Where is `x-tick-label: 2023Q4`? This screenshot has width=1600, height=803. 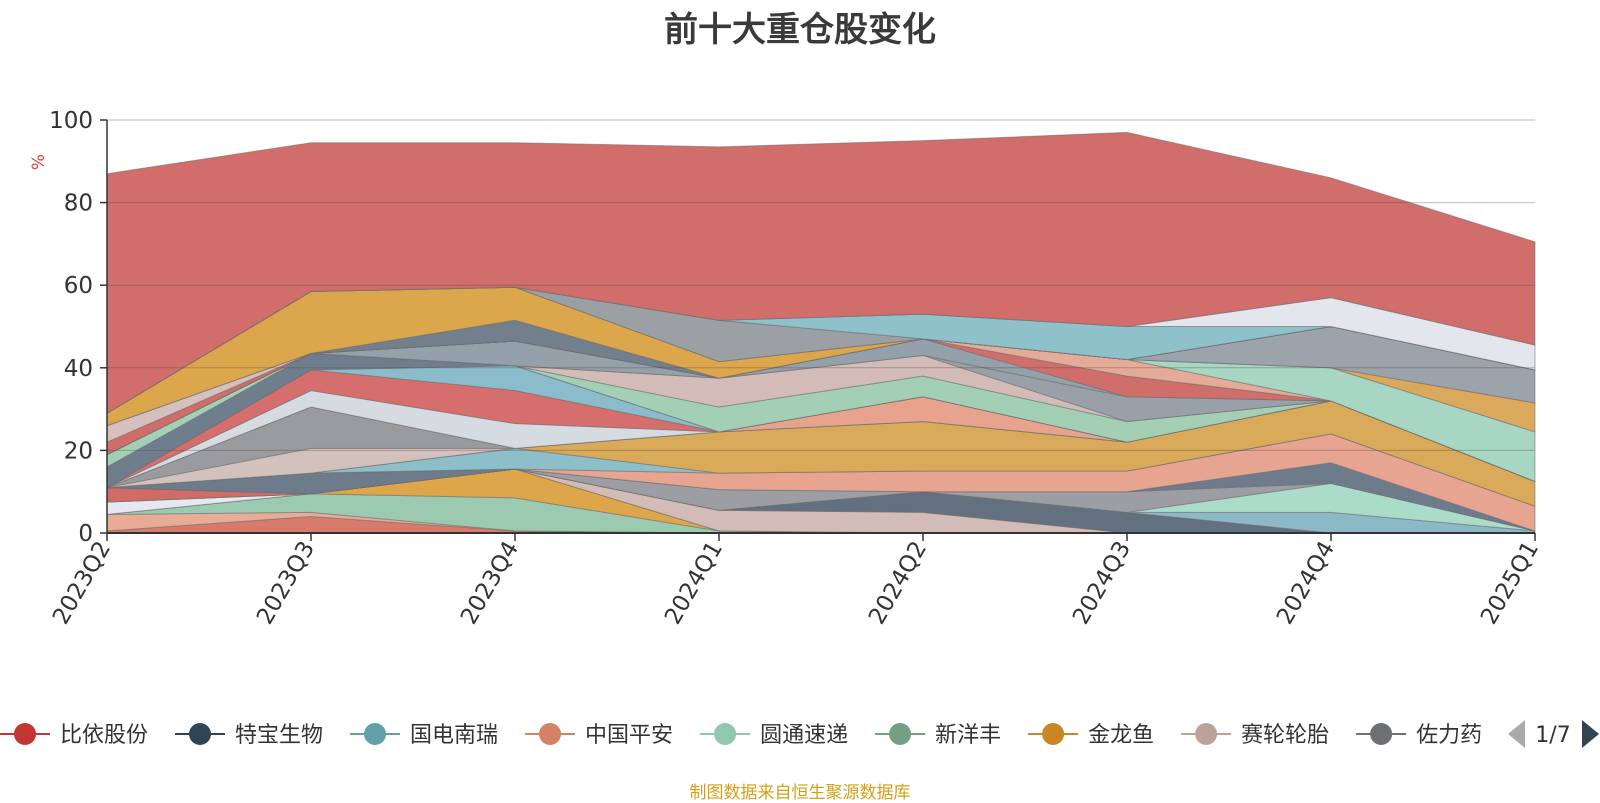 x-tick-label: 2023Q4 is located at coordinates (490, 583).